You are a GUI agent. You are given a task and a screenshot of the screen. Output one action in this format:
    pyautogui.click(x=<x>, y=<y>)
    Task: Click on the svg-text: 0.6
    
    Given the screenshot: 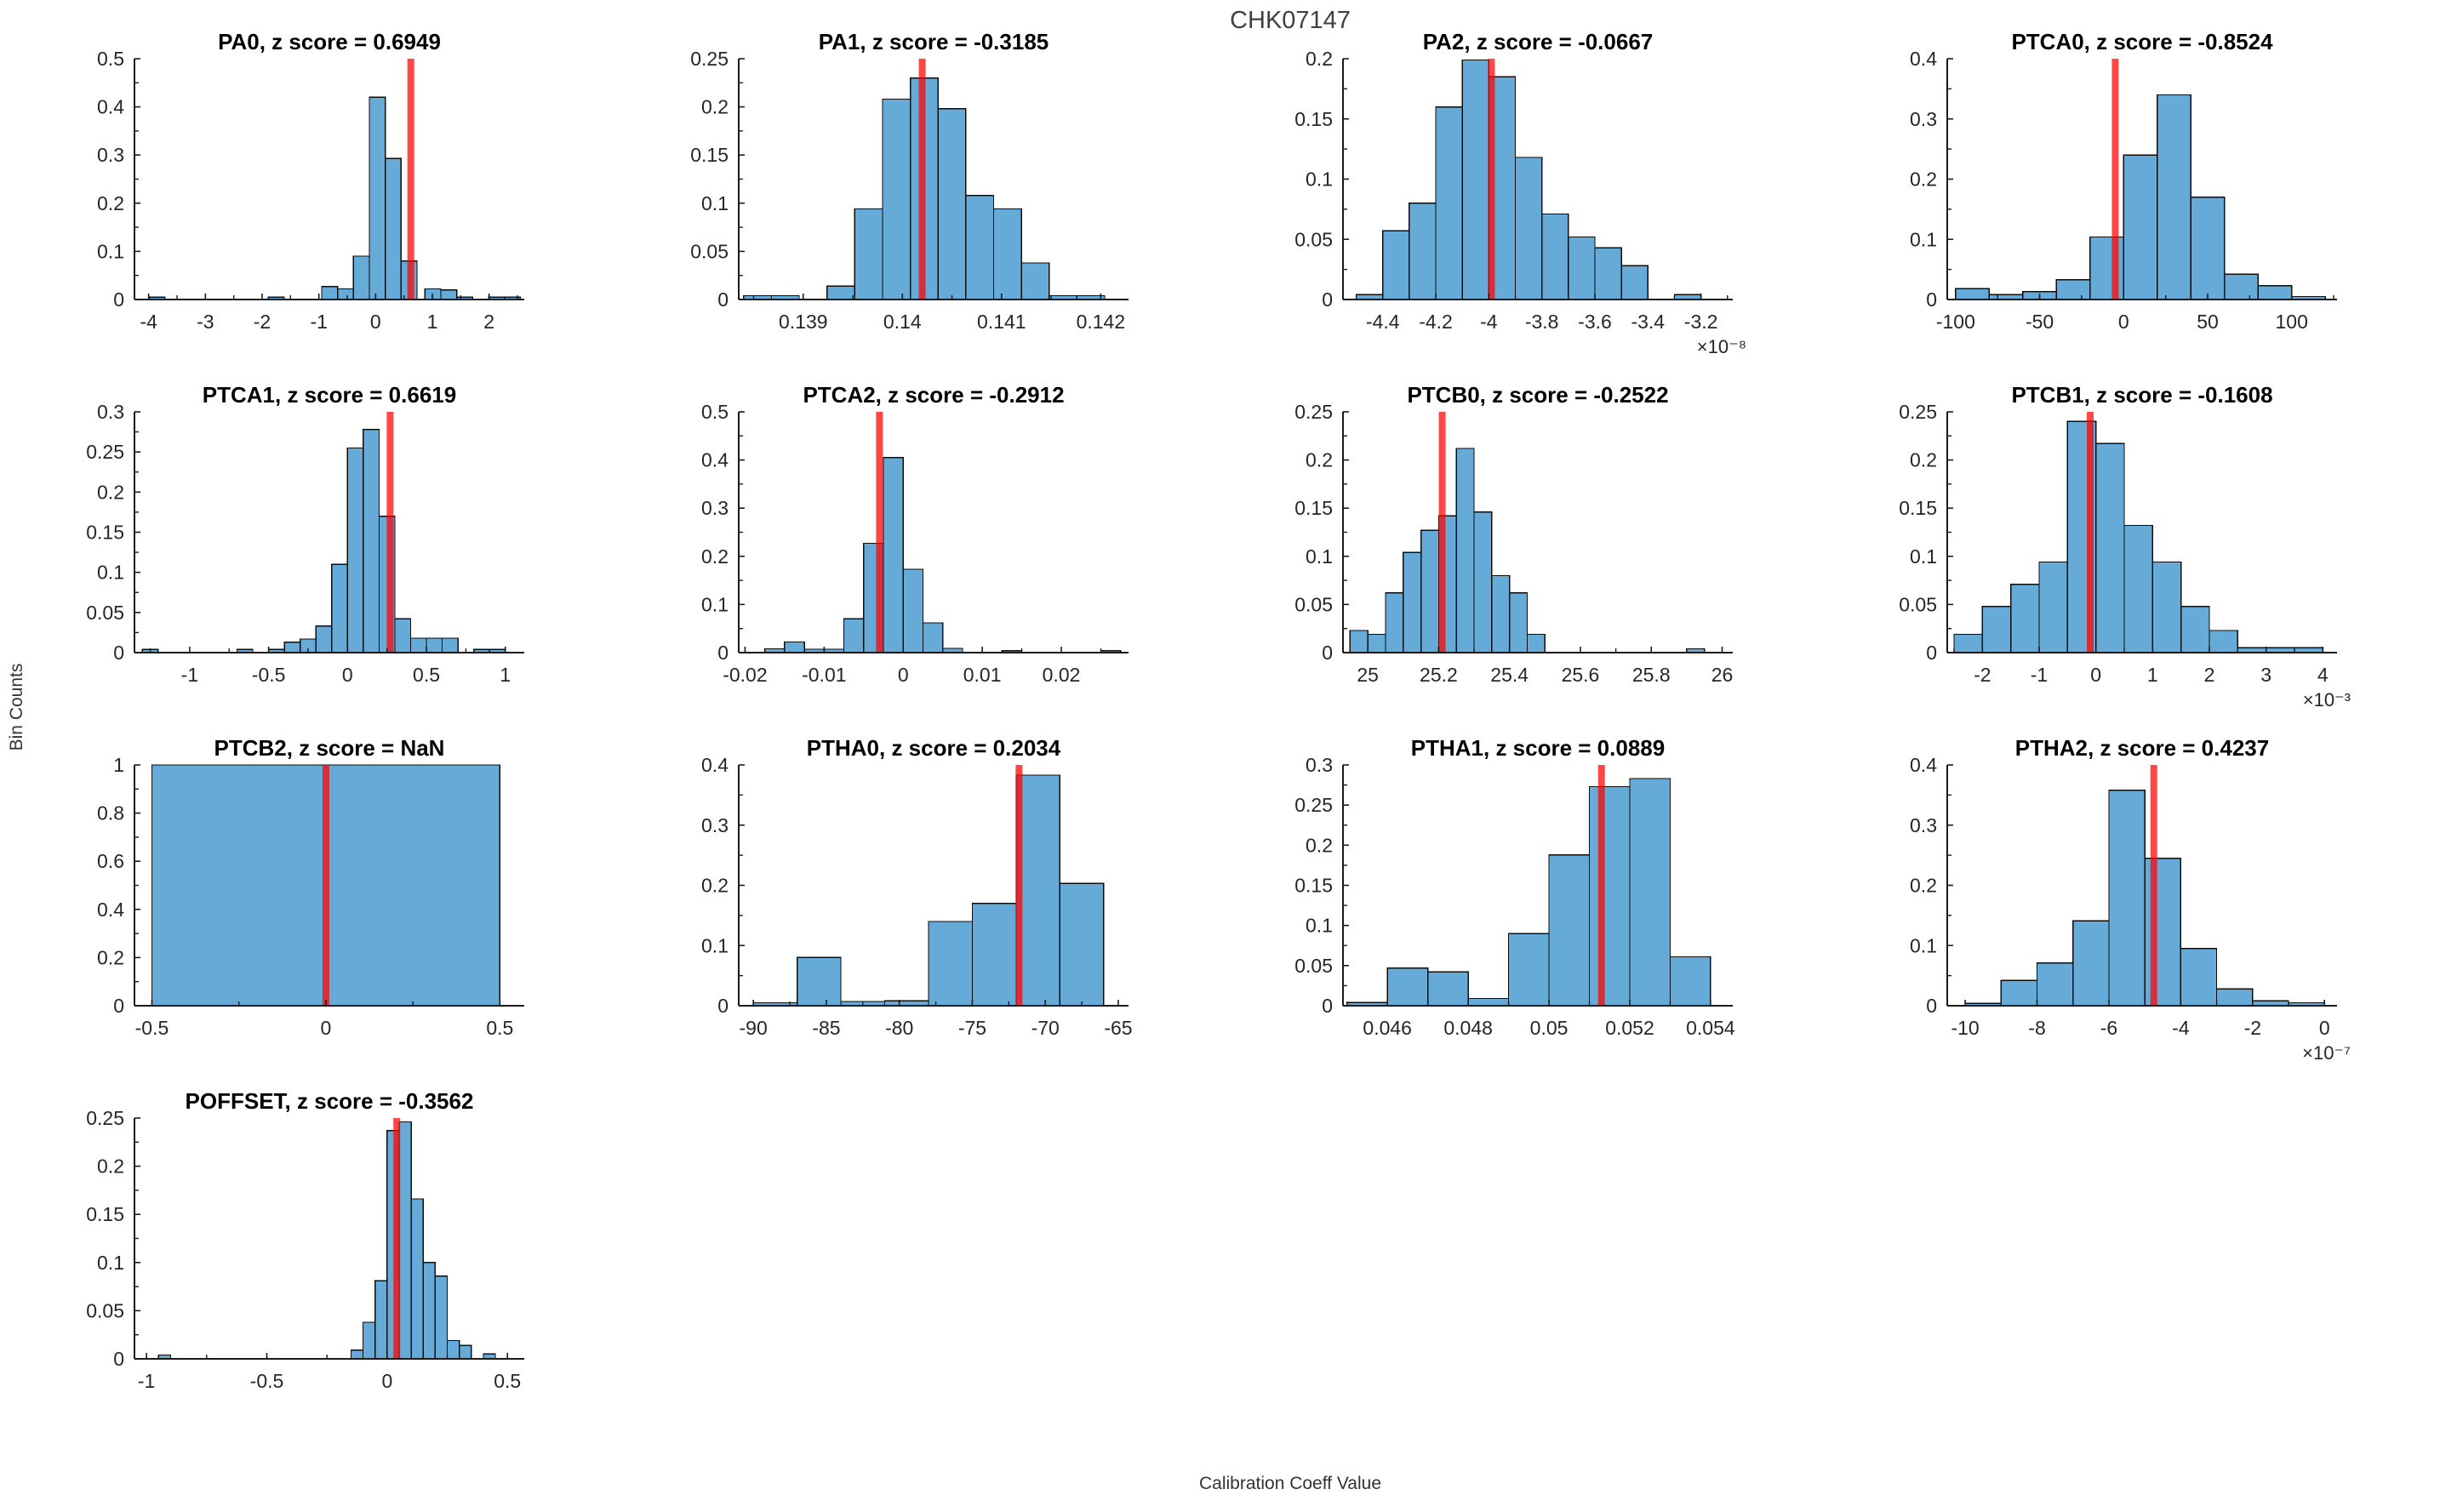 What is the action you would take?
    pyautogui.click(x=110, y=861)
    